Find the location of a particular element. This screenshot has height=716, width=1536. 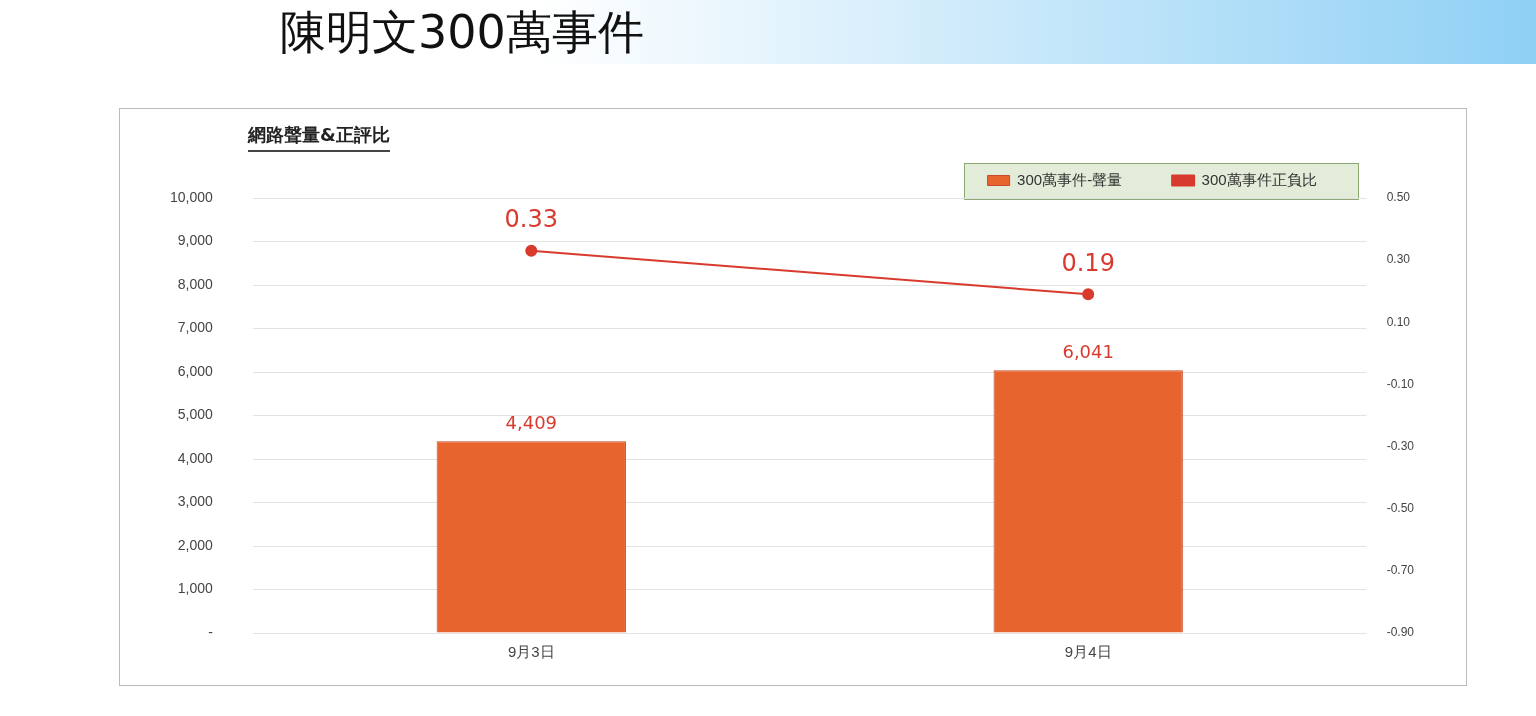

y-tick-label: 3,000 is located at coordinates (195, 501).